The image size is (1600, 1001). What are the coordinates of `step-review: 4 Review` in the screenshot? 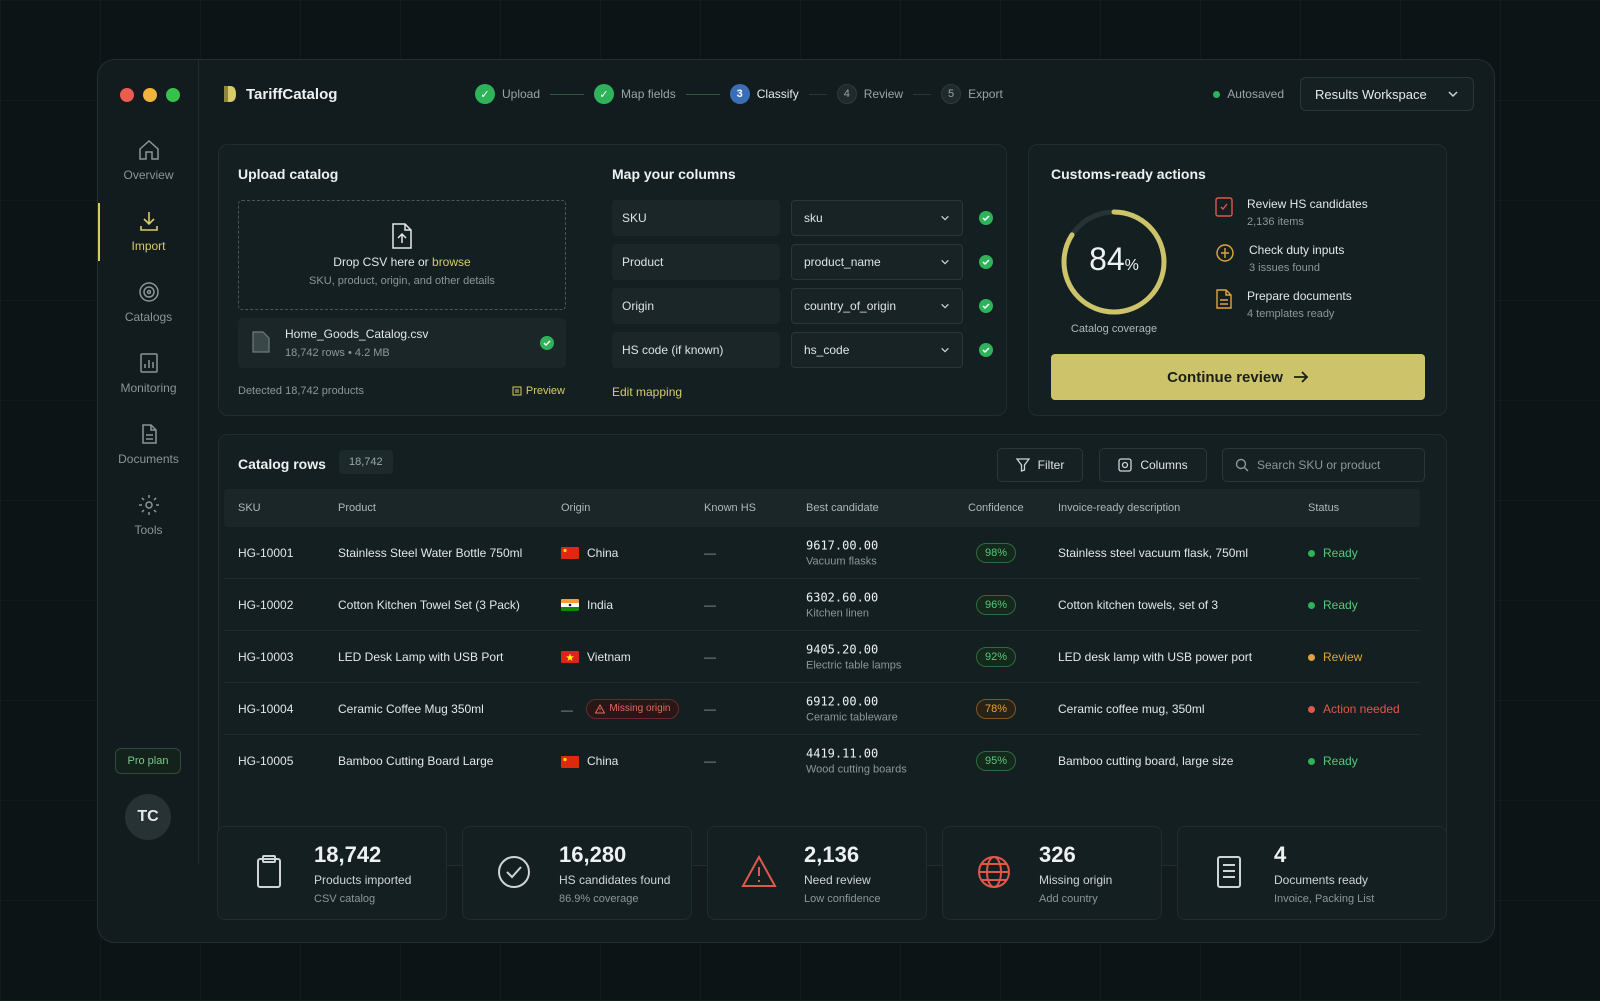 It's located at (870, 94).